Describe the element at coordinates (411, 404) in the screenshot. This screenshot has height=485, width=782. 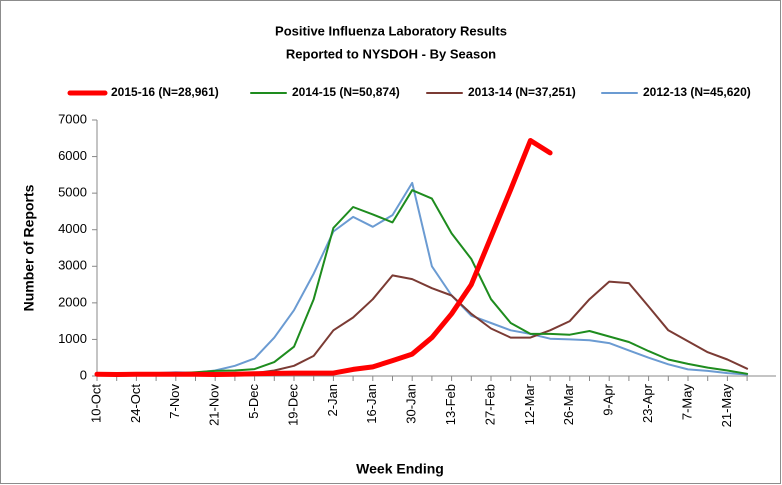
I see `x-tick-label: 30-Jan` at that location.